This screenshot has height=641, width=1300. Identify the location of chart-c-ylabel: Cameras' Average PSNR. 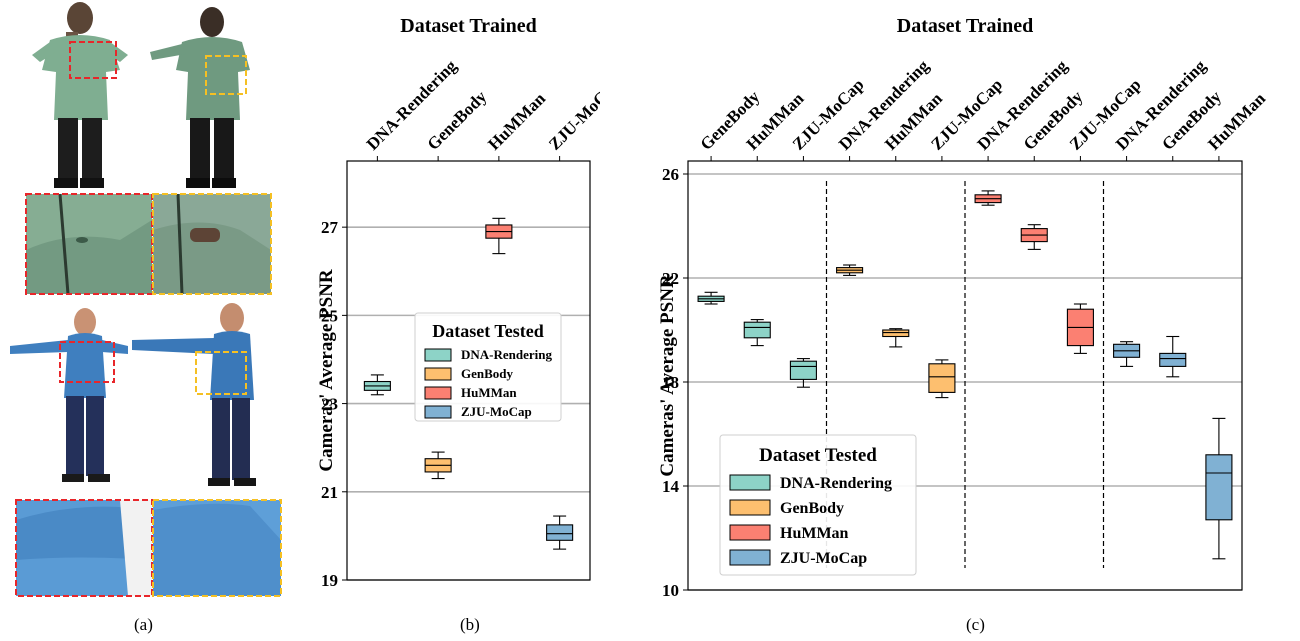
(667, 375).